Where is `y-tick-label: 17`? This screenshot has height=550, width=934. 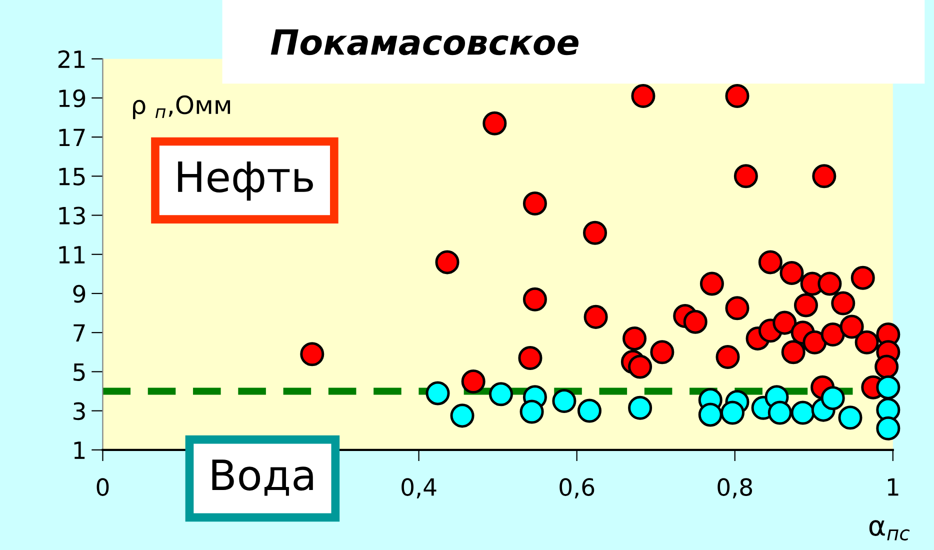 y-tick-label: 17 is located at coordinates (72, 137).